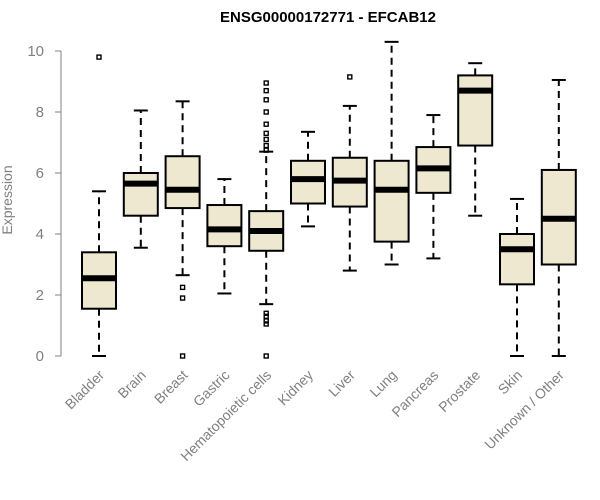  What do you see at coordinates (99, 205) in the screenshot?
I see `box-bladder` at bounding box center [99, 205].